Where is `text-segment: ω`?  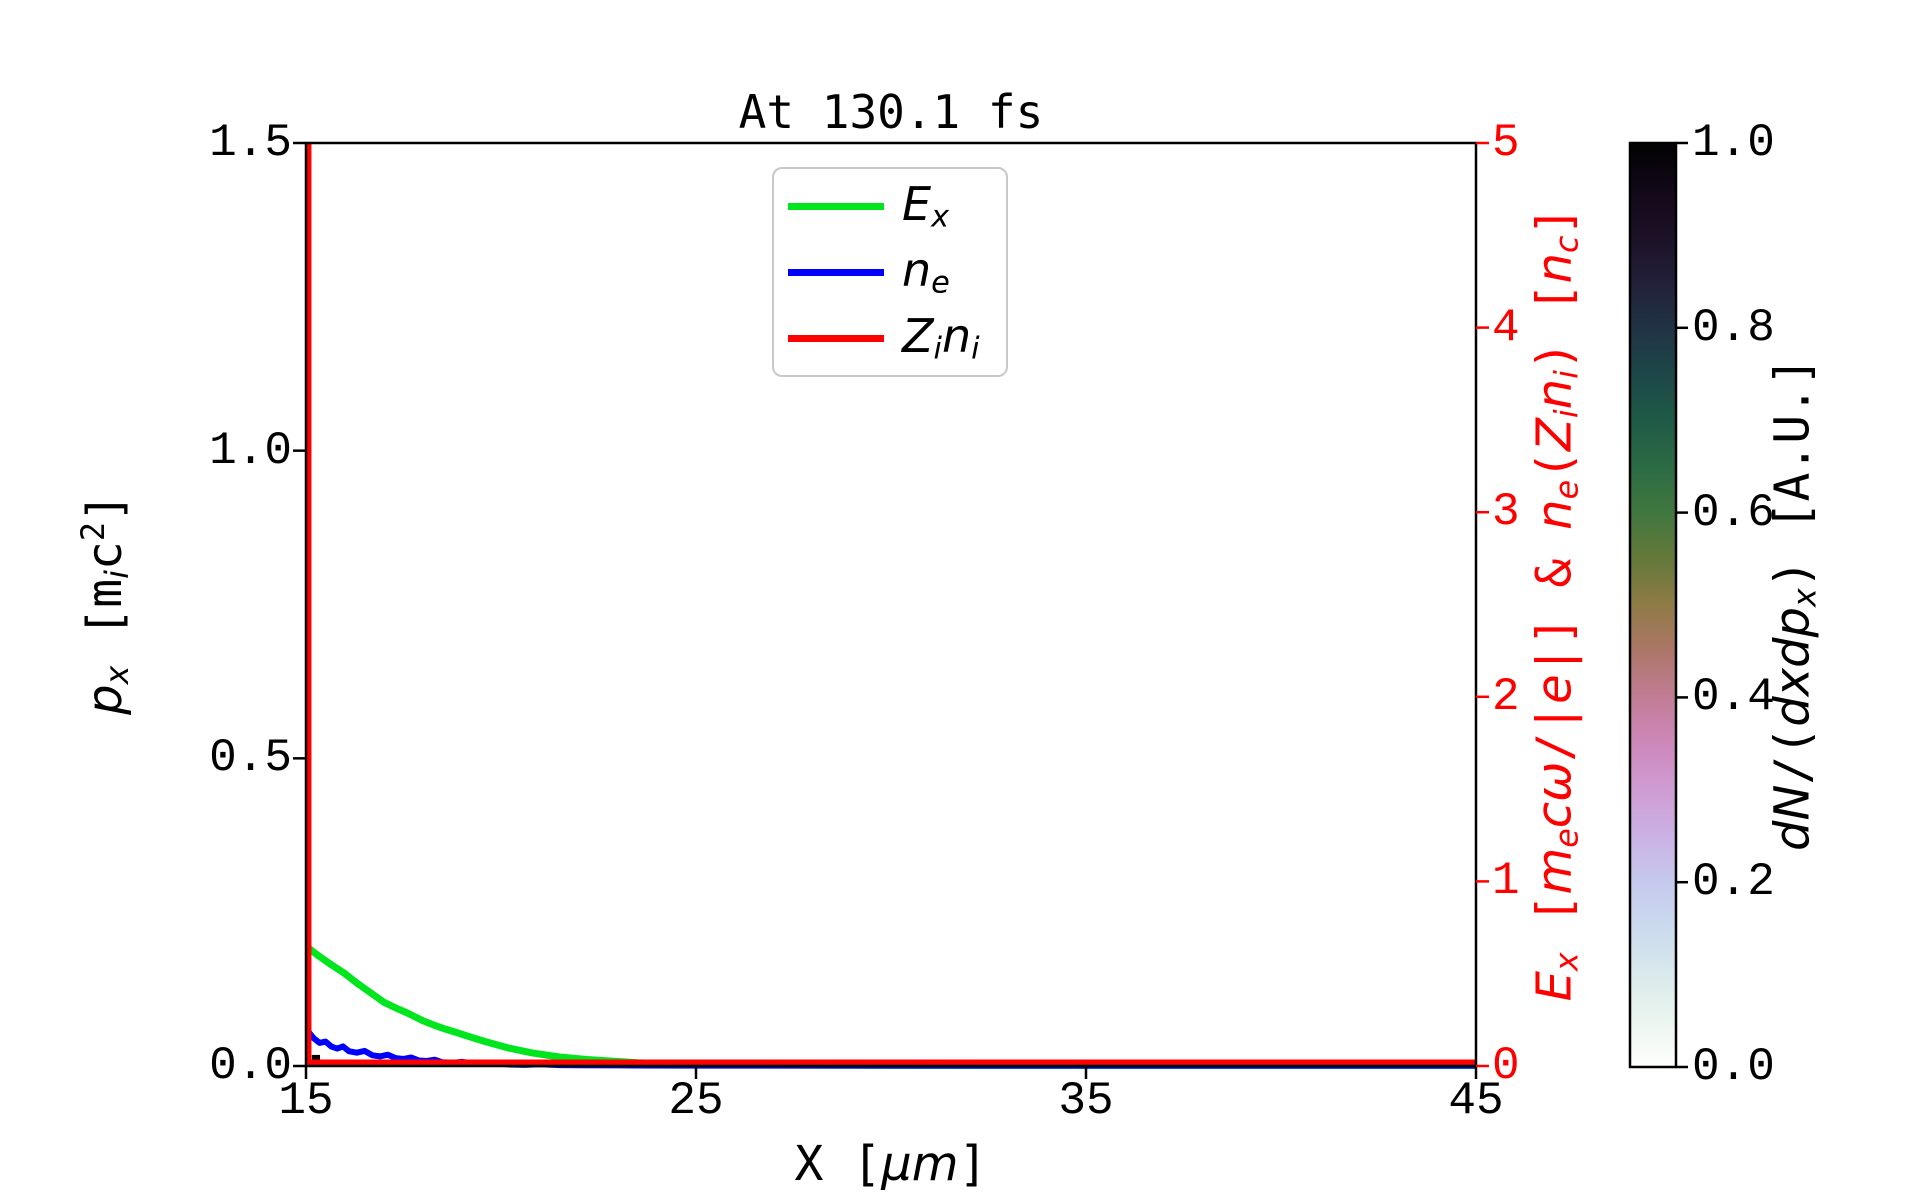 text-segment: ω is located at coordinates (1554, 781).